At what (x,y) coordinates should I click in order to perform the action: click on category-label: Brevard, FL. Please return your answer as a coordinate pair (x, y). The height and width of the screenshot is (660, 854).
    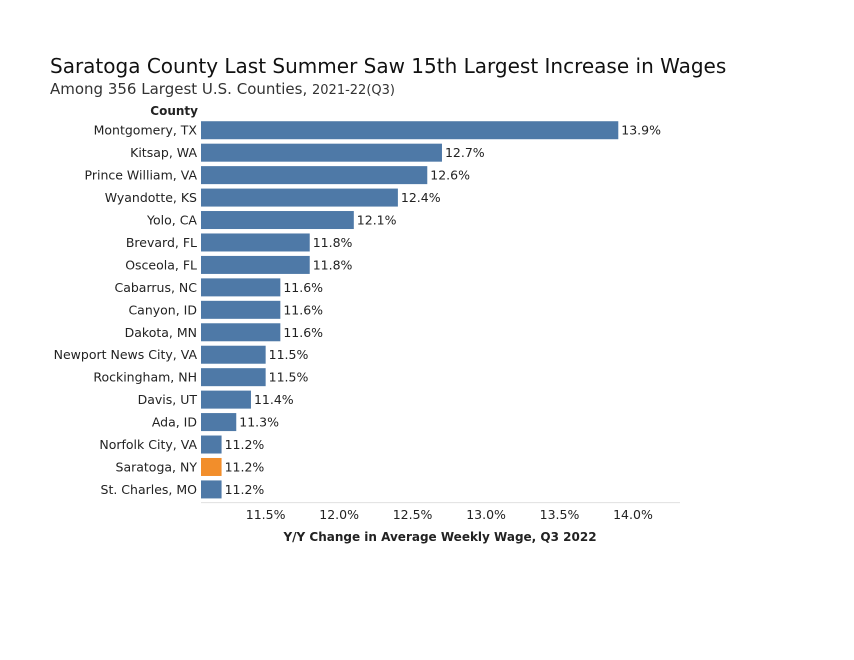
    Looking at the image, I should click on (161, 242).